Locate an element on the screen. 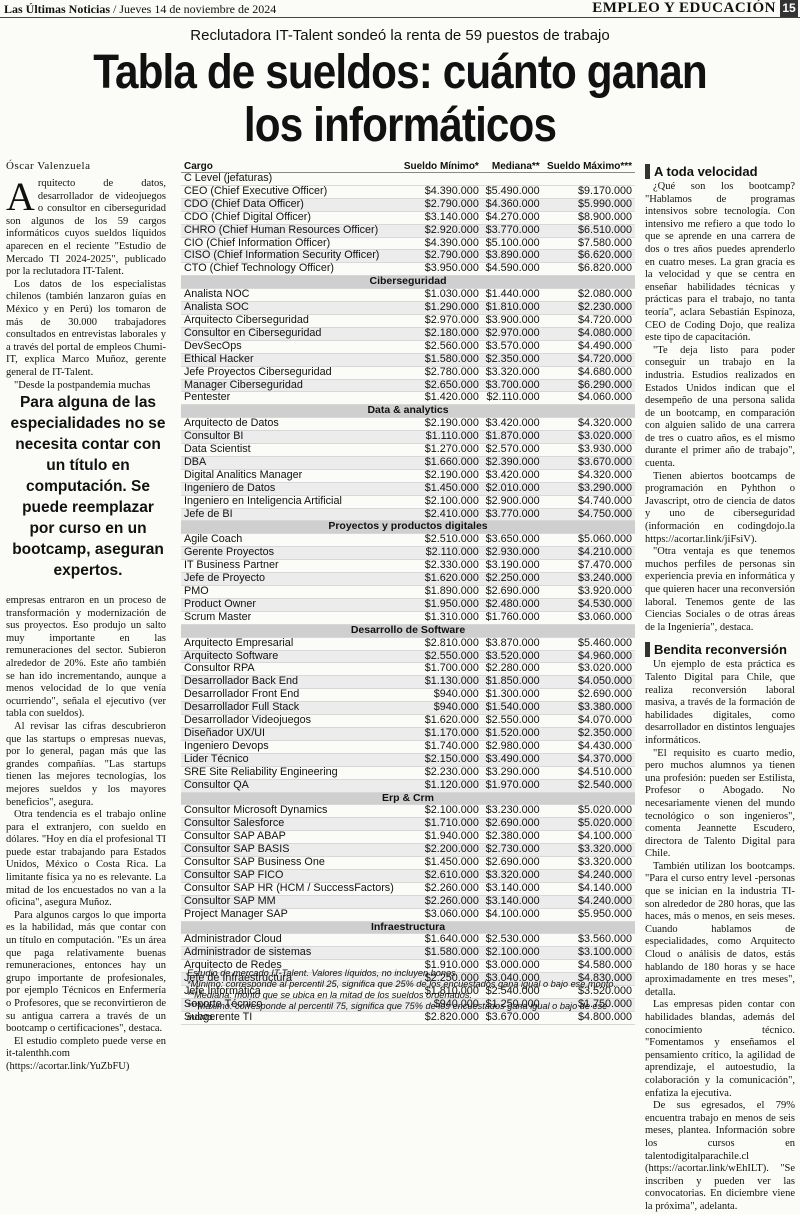 The height and width of the screenshot is (1214, 800). cell-cargo: Jefe Informática is located at coordinates (290, 992).